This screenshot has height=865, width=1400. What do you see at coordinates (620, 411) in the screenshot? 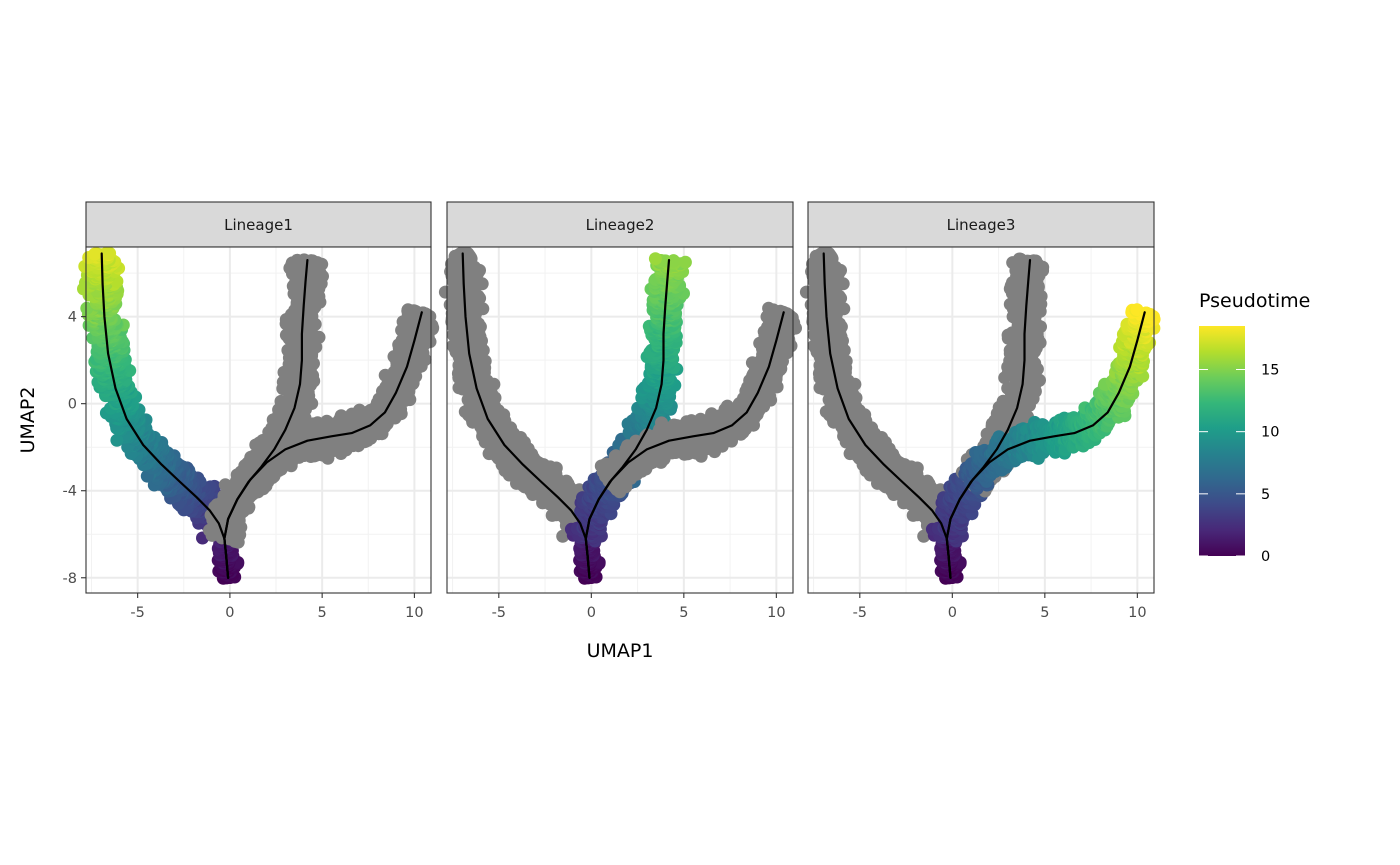
I see `facet-lineage2: Lineage2 -5 0 5 10` at bounding box center [620, 411].